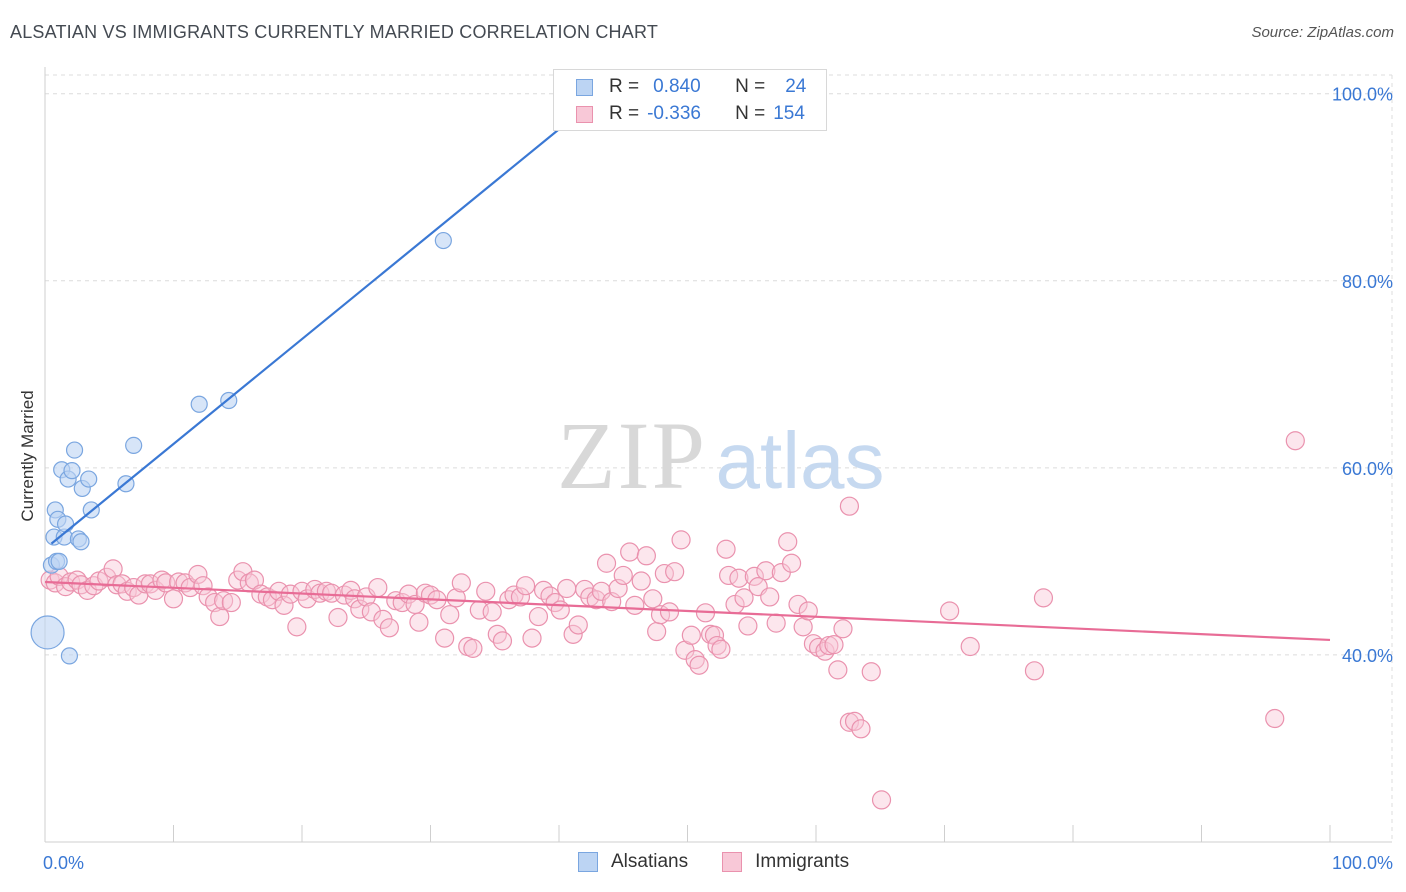 This screenshot has height=892, width=1406. Describe the element at coordinates (1367, 656) in the screenshot. I see `y-tick-label: 40.0%` at that location.